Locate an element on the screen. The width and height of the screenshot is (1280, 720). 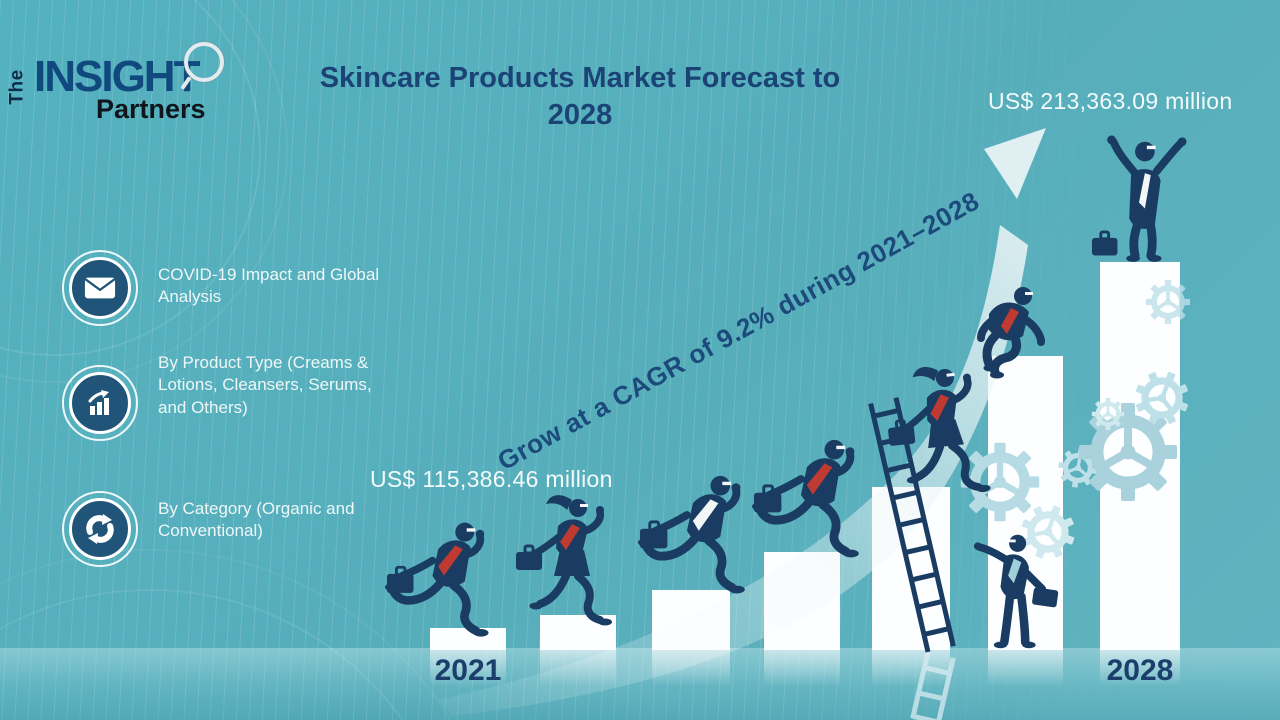
year-label-2028: 2028 is located at coordinates (1140, 670).